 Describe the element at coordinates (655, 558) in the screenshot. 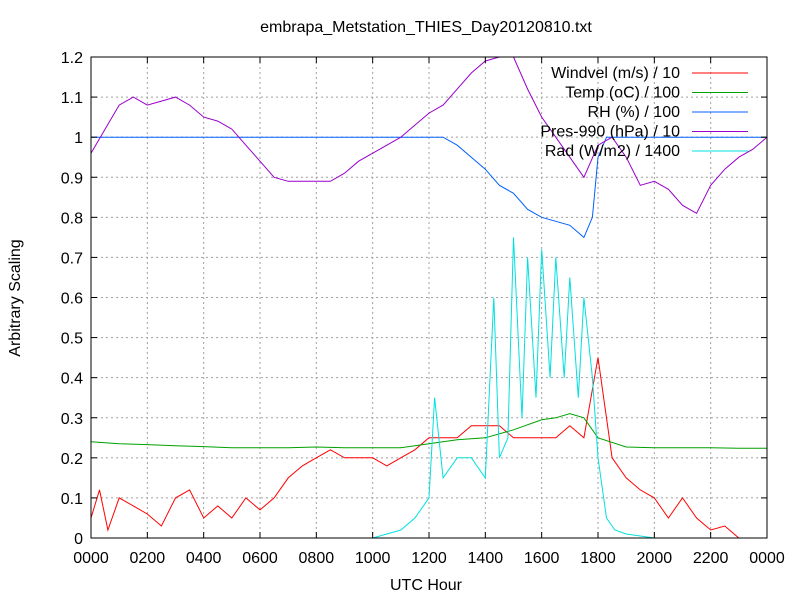

I see `x-tick-label: 2000` at that location.